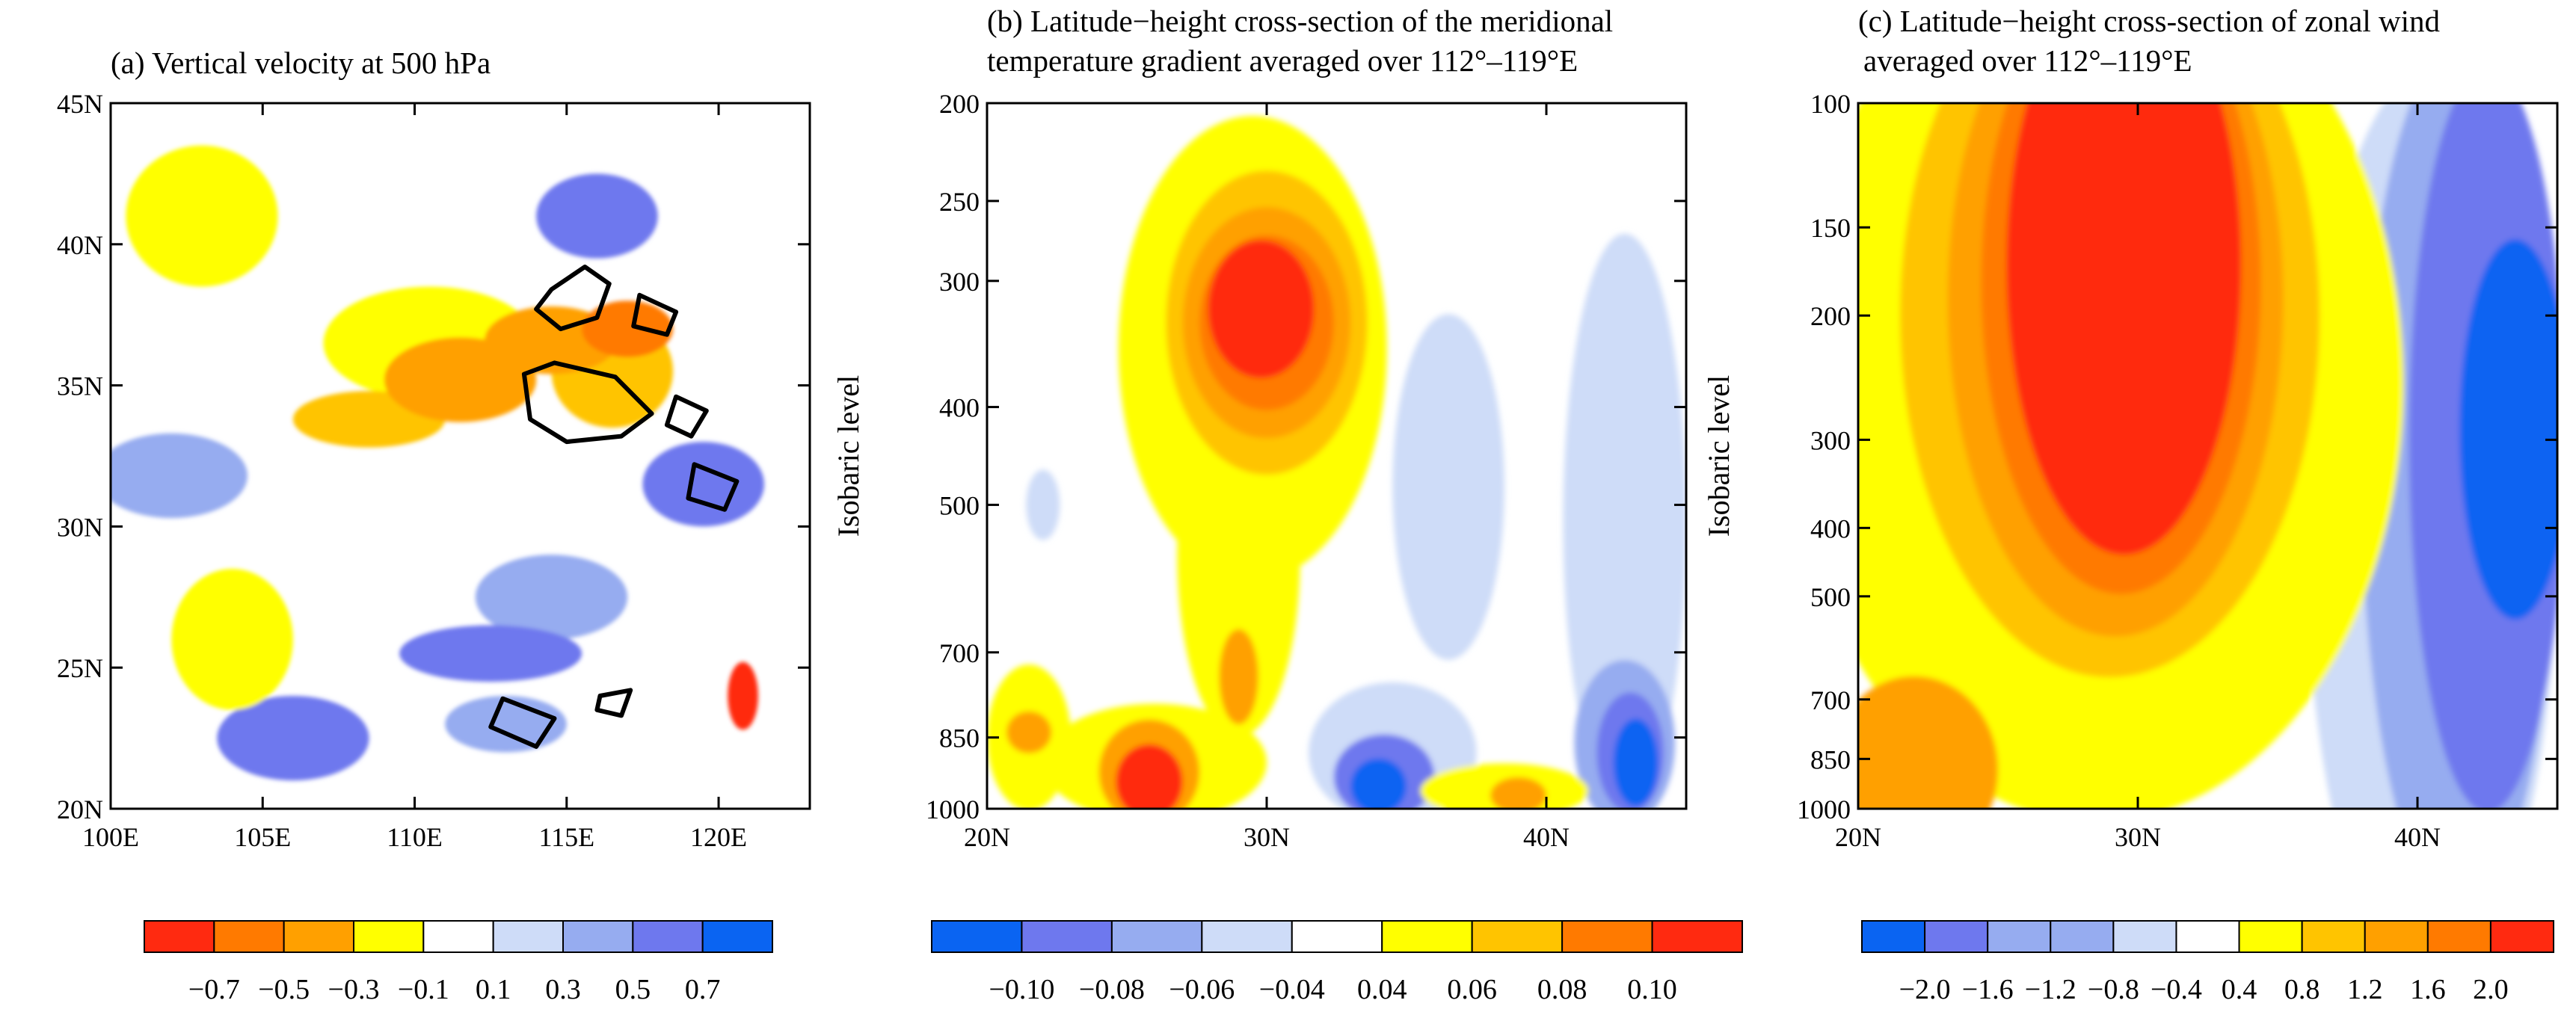 Image resolution: width=2576 pixels, height=1021 pixels. Describe the element at coordinates (80, 809) in the screenshot. I see `panel-a-ytick-label-0: 20N` at that location.